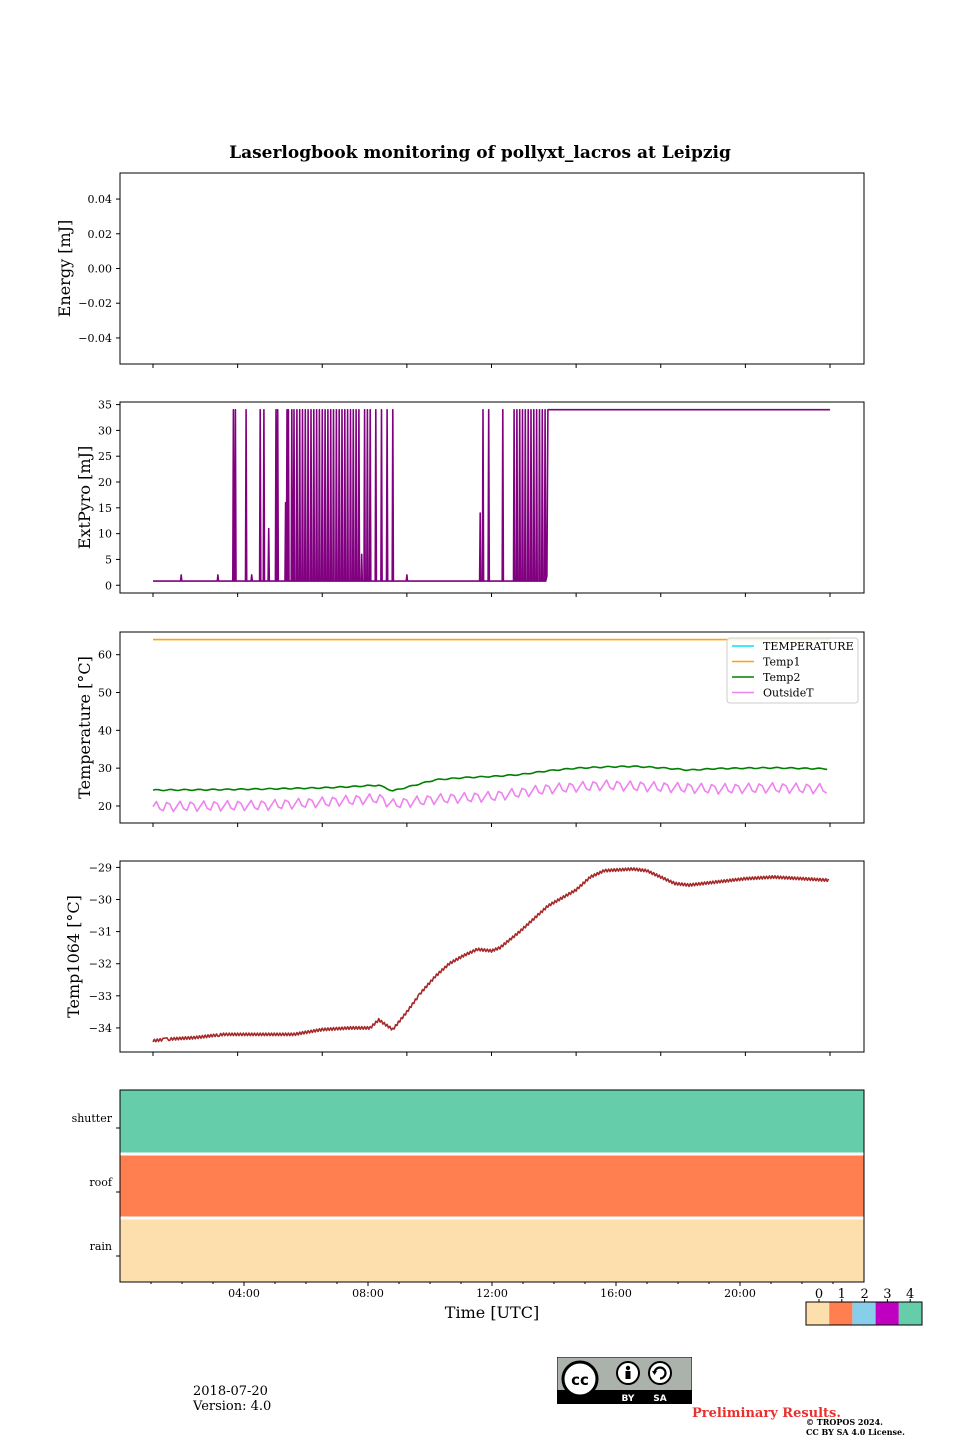  Describe the element at coordinates (740, 1293) in the screenshot. I see `x-tick-label: 20:00` at that location.